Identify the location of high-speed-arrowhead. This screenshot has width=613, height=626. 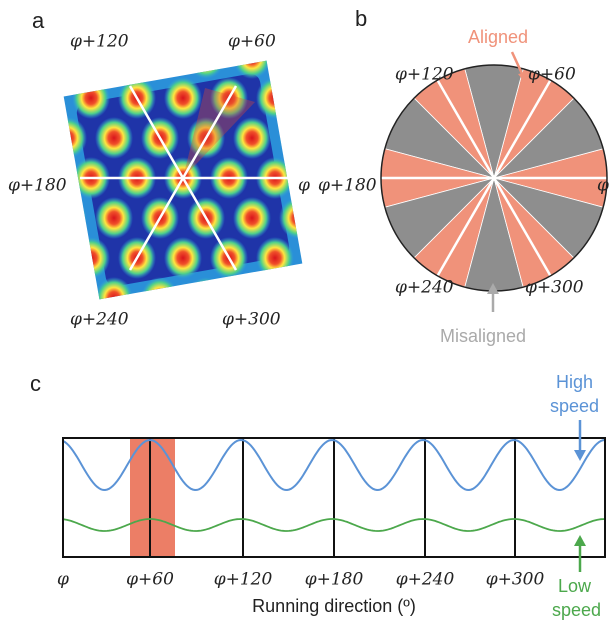
(580, 455).